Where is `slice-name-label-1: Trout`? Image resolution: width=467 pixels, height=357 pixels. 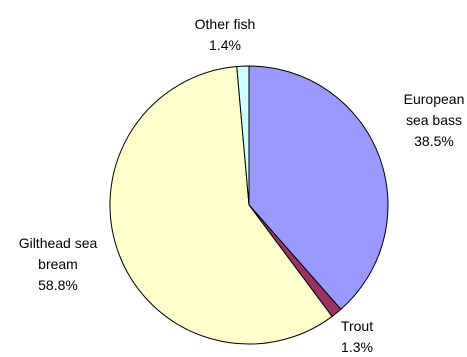
slice-name-label-1: Trout is located at coordinates (357, 326).